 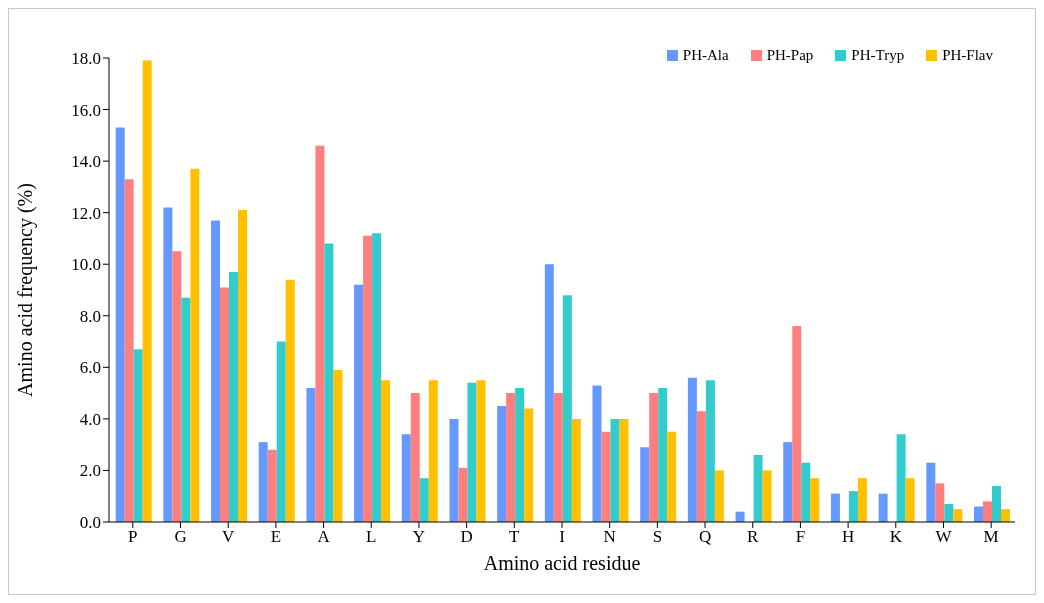 What do you see at coordinates (90, 419) in the screenshot?
I see `y-tick-label: 4.0` at bounding box center [90, 419].